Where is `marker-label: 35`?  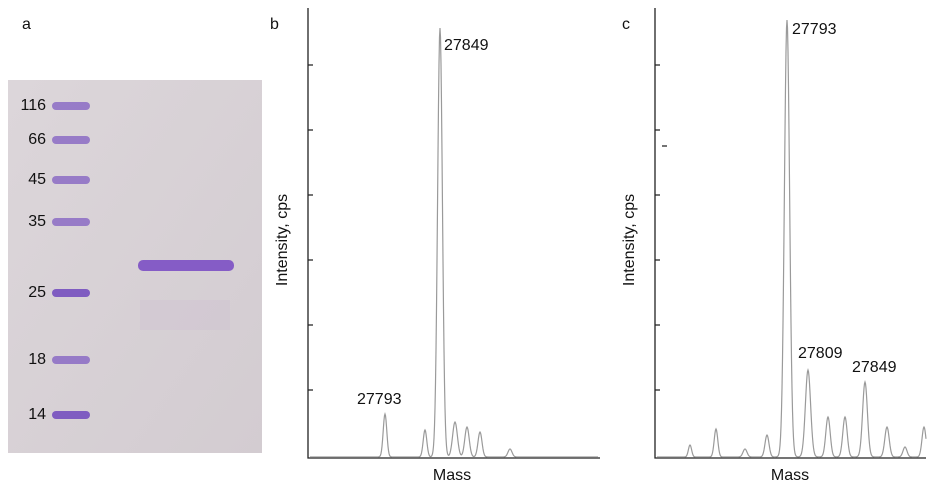
marker-label: 35 is located at coordinates (37, 221).